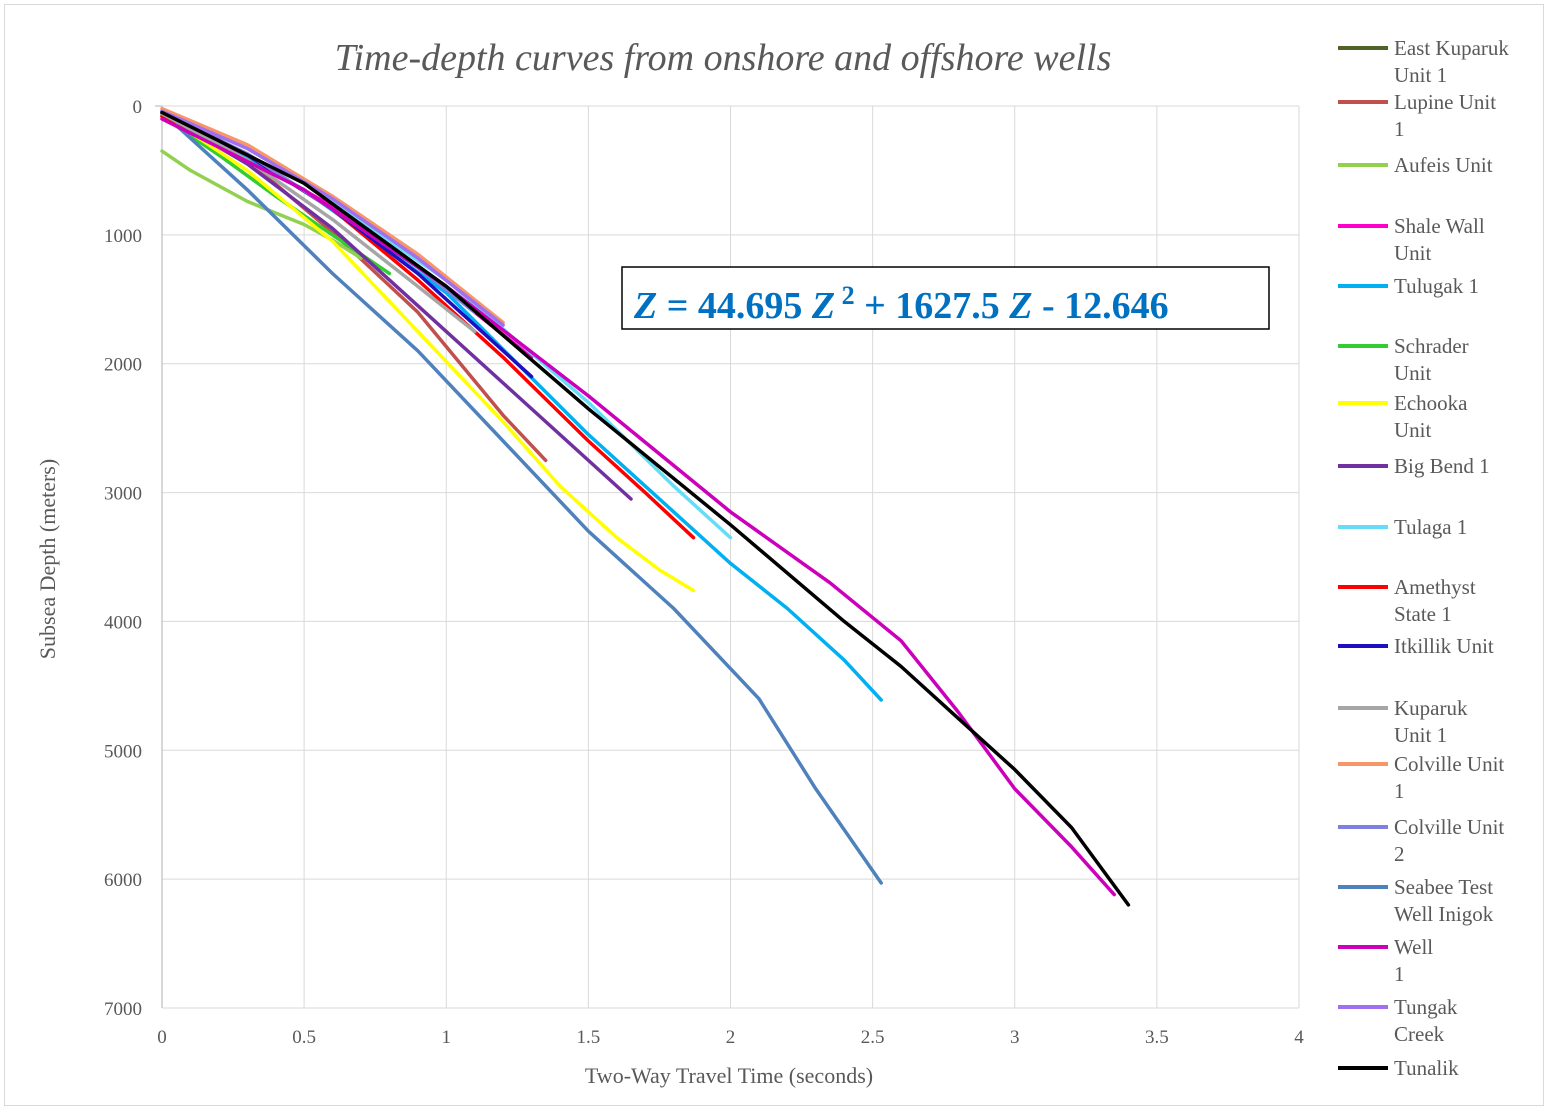 The height and width of the screenshot is (1112, 1549). What do you see at coordinates (47, 559) in the screenshot?
I see `y-axis-label: Subsea Depth (meters)` at bounding box center [47, 559].